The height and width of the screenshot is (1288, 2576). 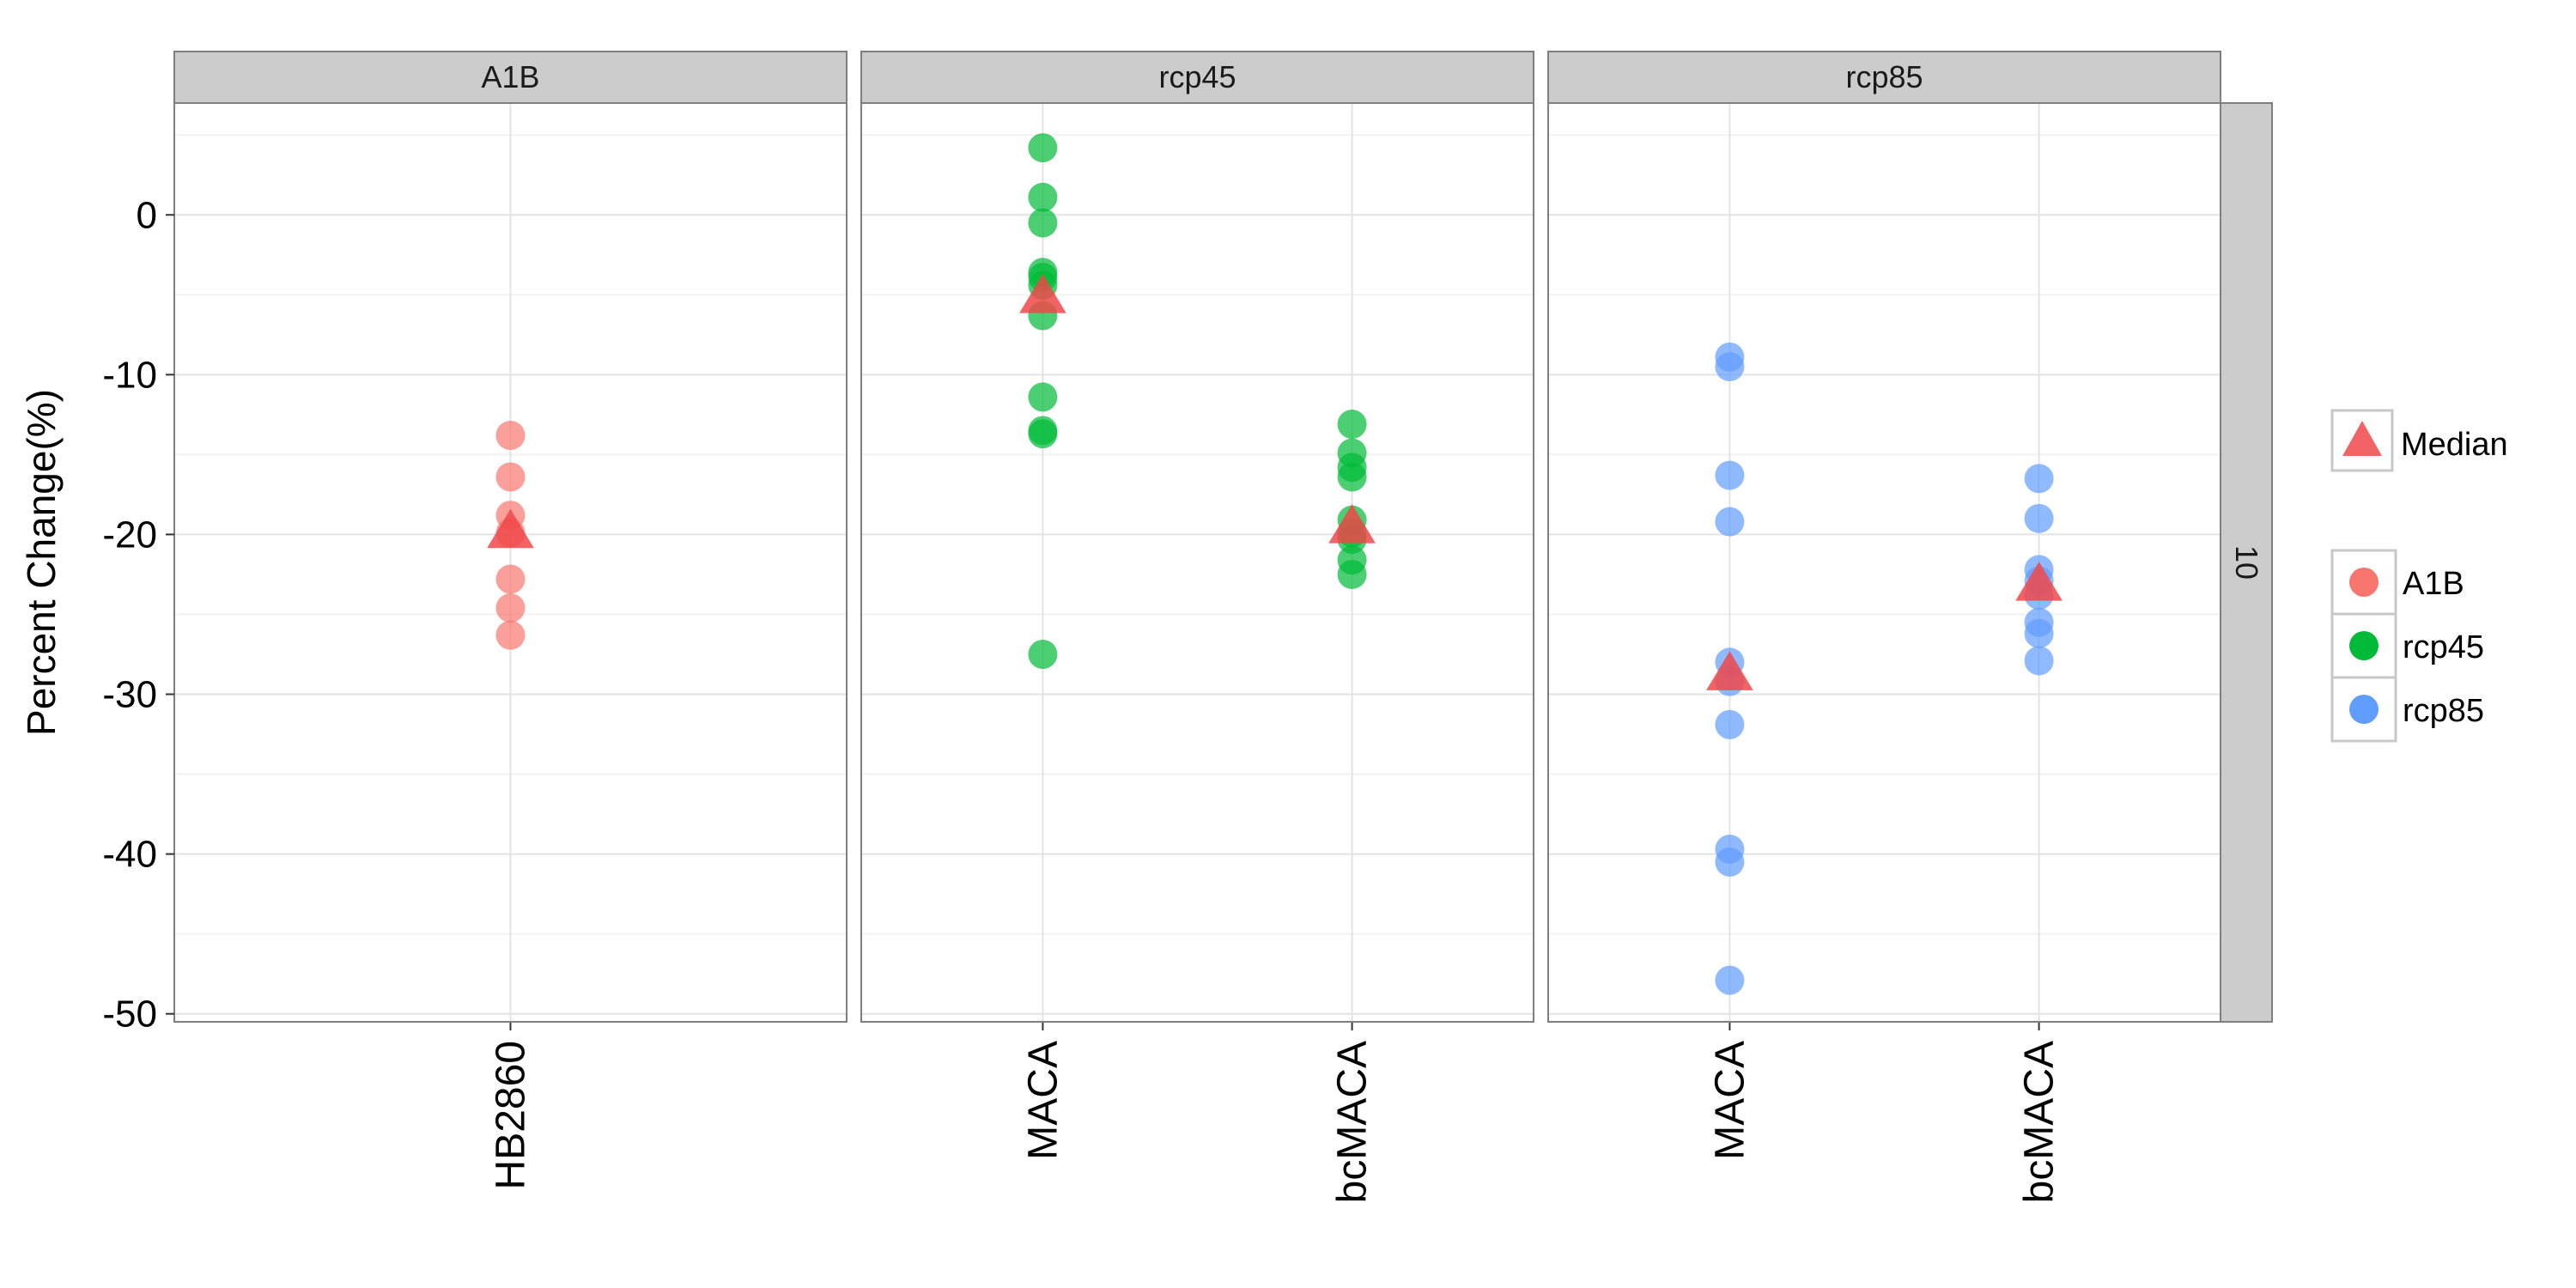 What do you see at coordinates (129, 855) in the screenshot?
I see `y-tick-label: -40` at bounding box center [129, 855].